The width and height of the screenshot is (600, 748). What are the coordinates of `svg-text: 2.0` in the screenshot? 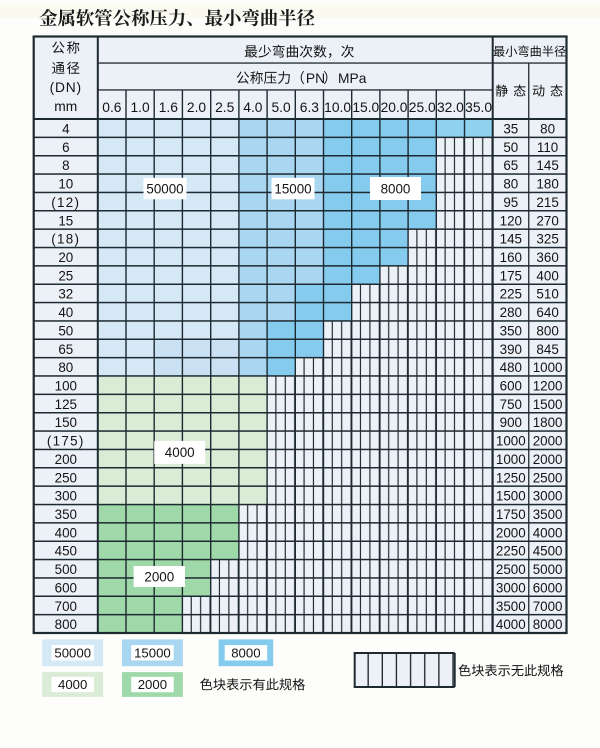 It's located at (197, 107).